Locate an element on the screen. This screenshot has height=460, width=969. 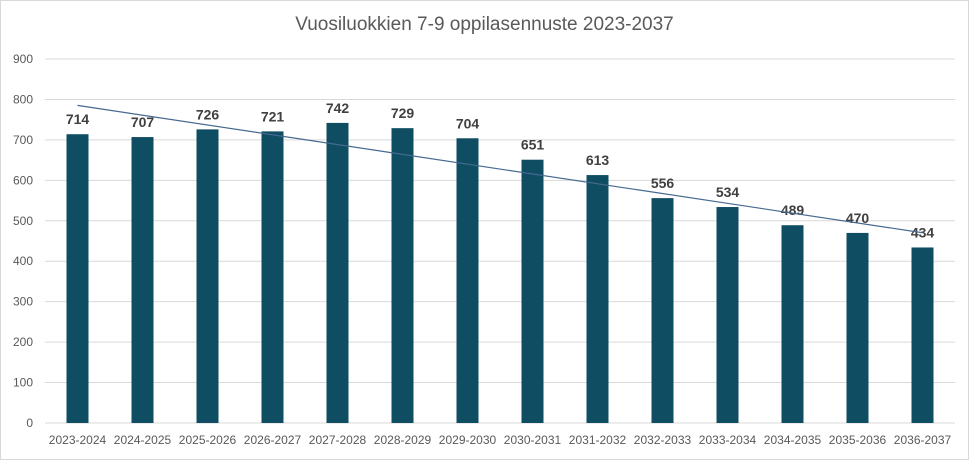
data-label: 651 is located at coordinates (533, 145).